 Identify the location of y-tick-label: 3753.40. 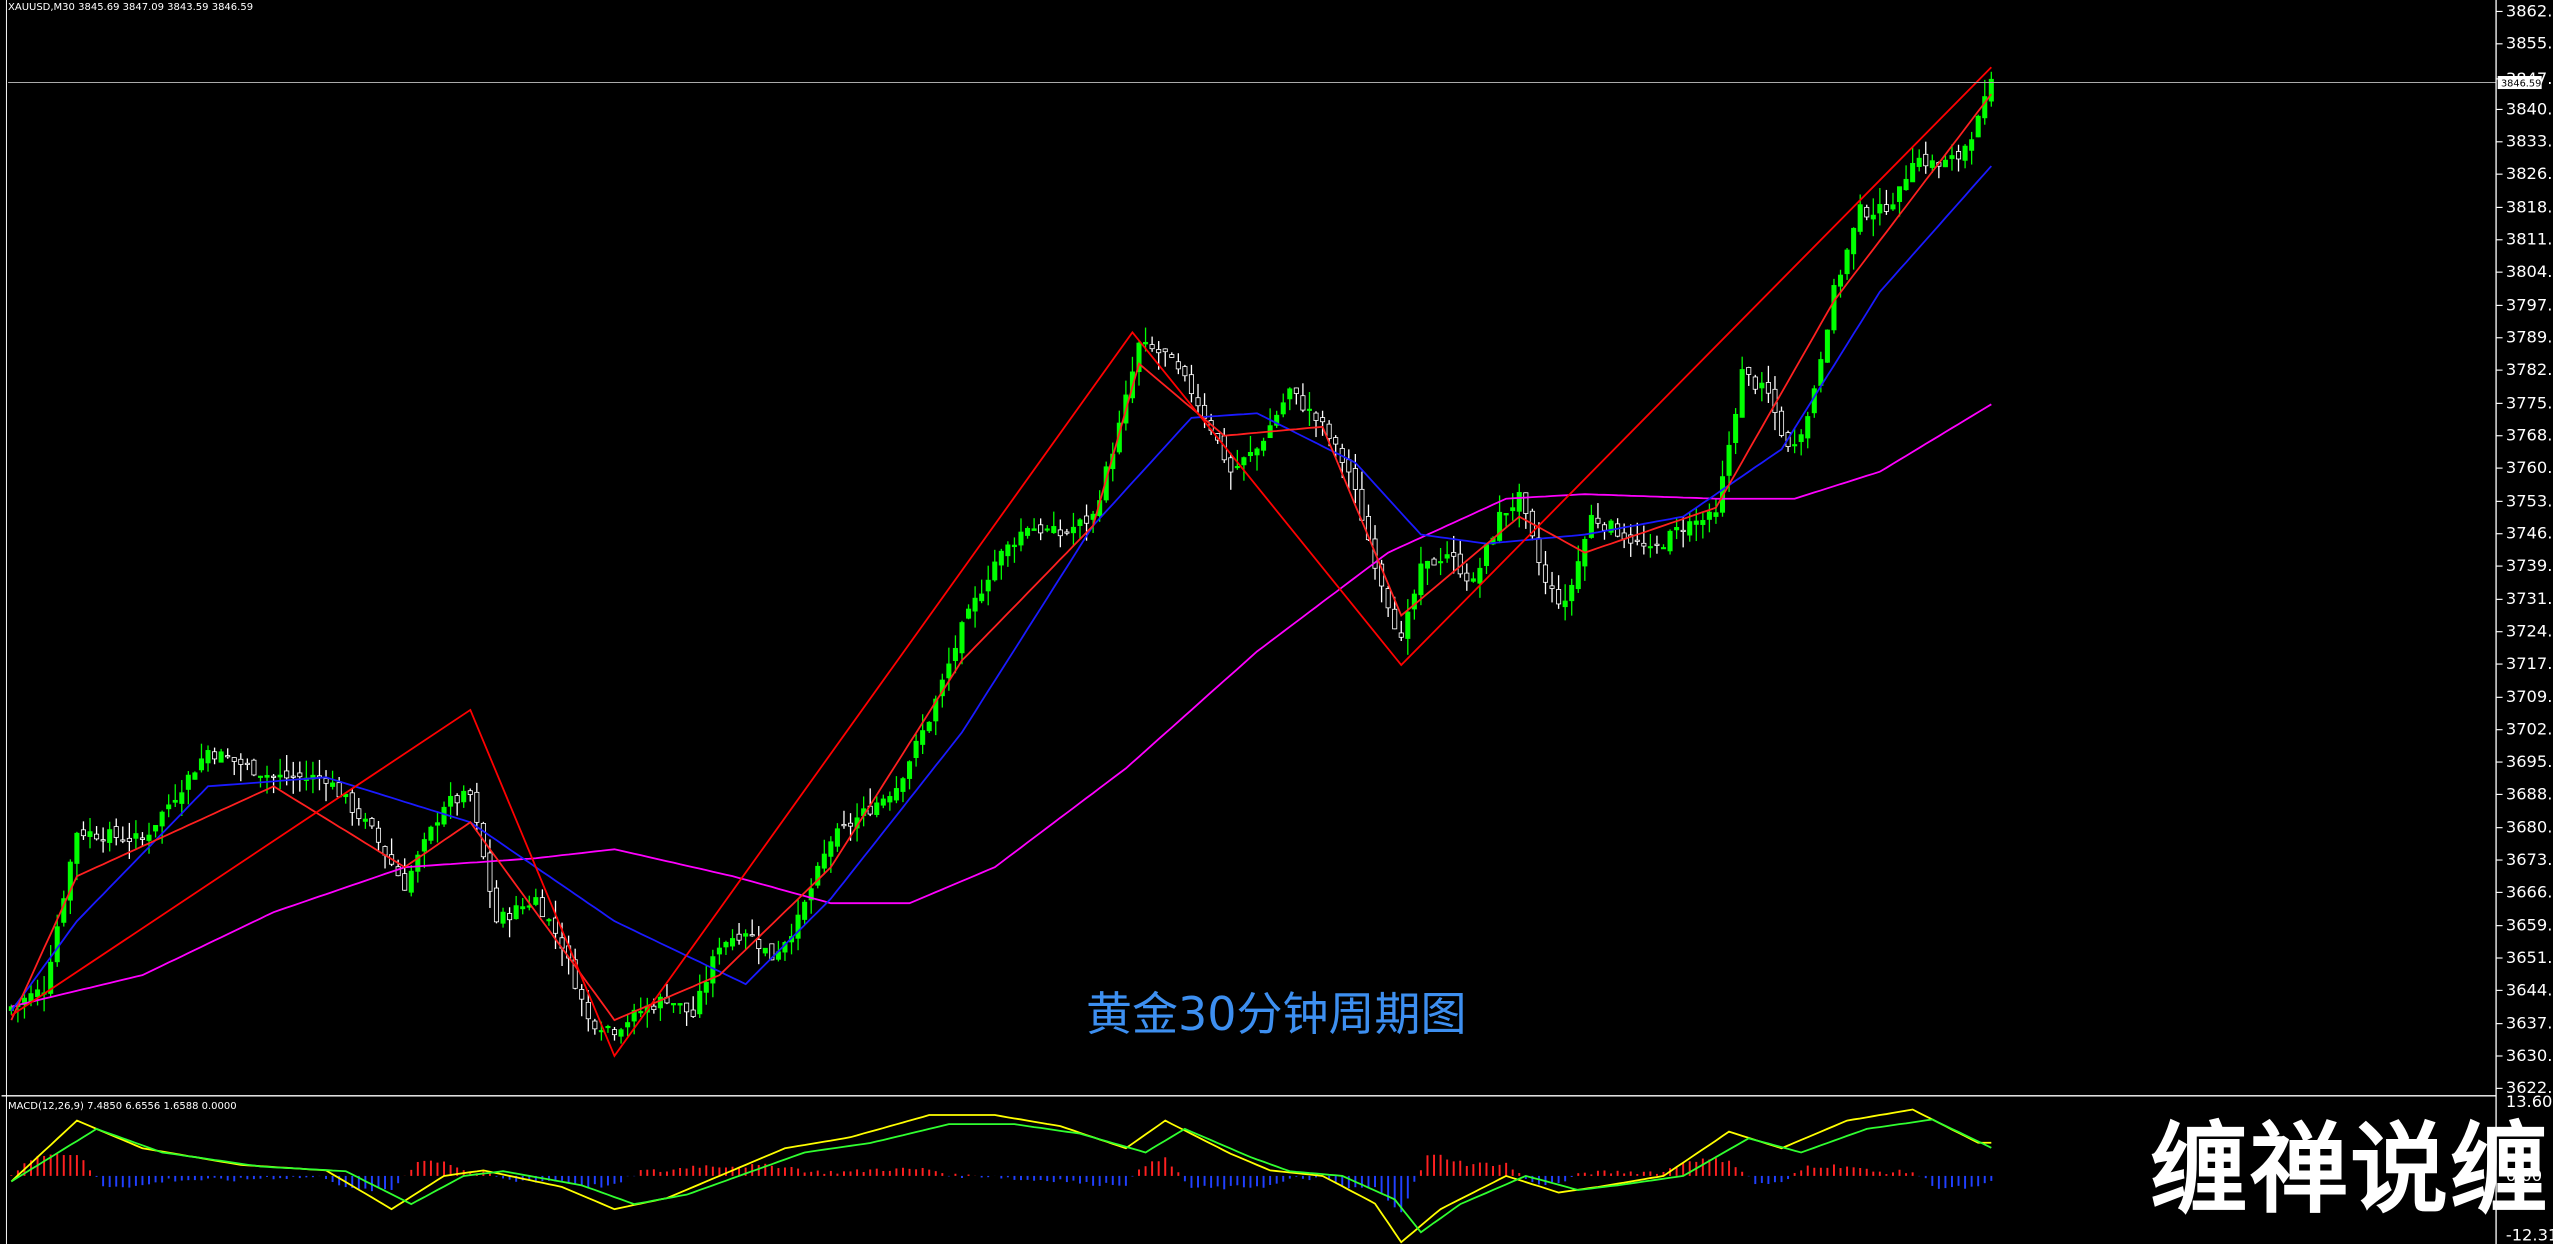
(2529, 500).